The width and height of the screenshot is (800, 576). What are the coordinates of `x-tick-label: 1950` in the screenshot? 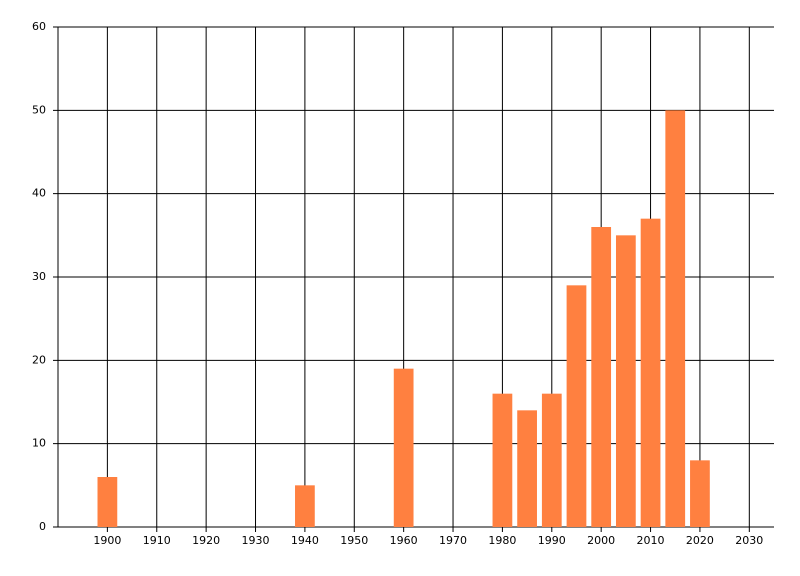 It's located at (354, 540).